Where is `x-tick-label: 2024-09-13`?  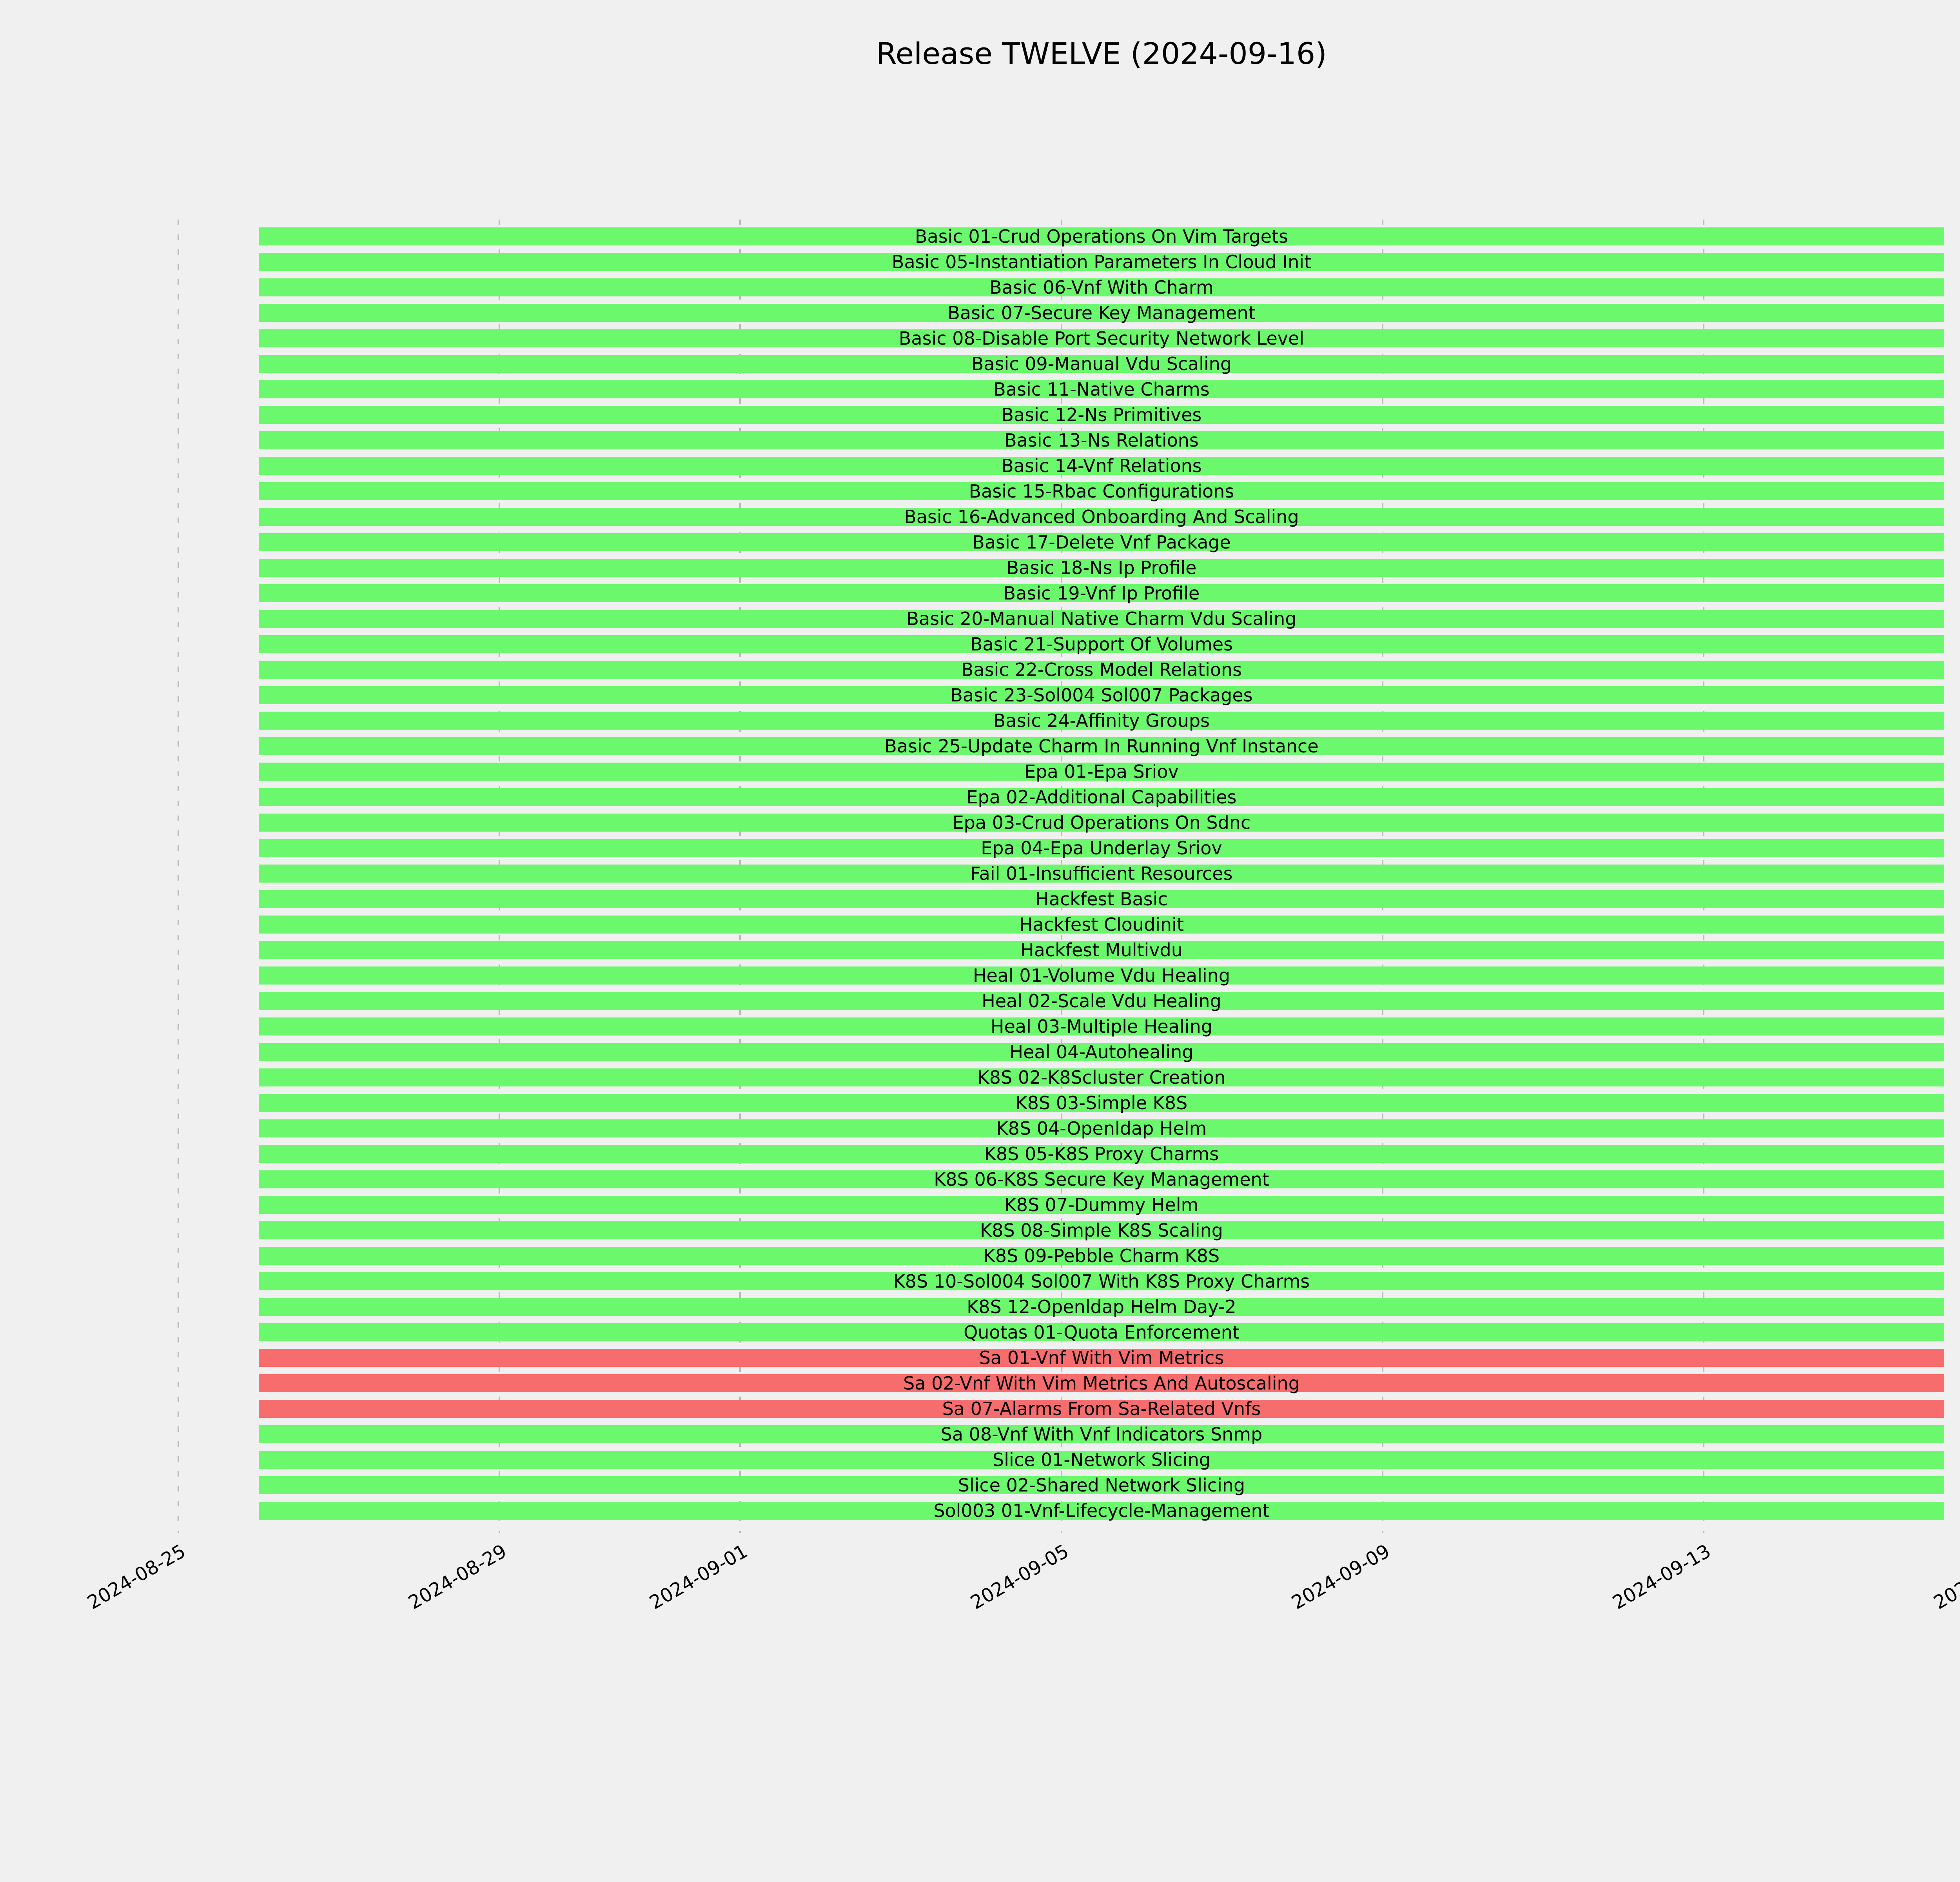
x-tick-label: 2024-09-13 is located at coordinates (1662, 1577).